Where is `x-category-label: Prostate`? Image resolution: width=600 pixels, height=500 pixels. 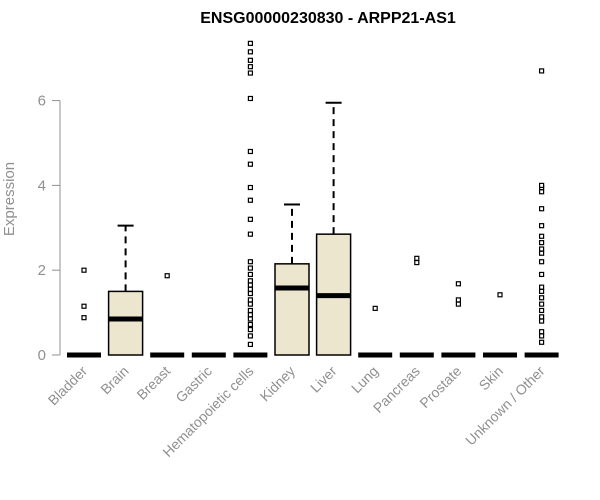
x-category-label: Prostate is located at coordinates (440, 387).